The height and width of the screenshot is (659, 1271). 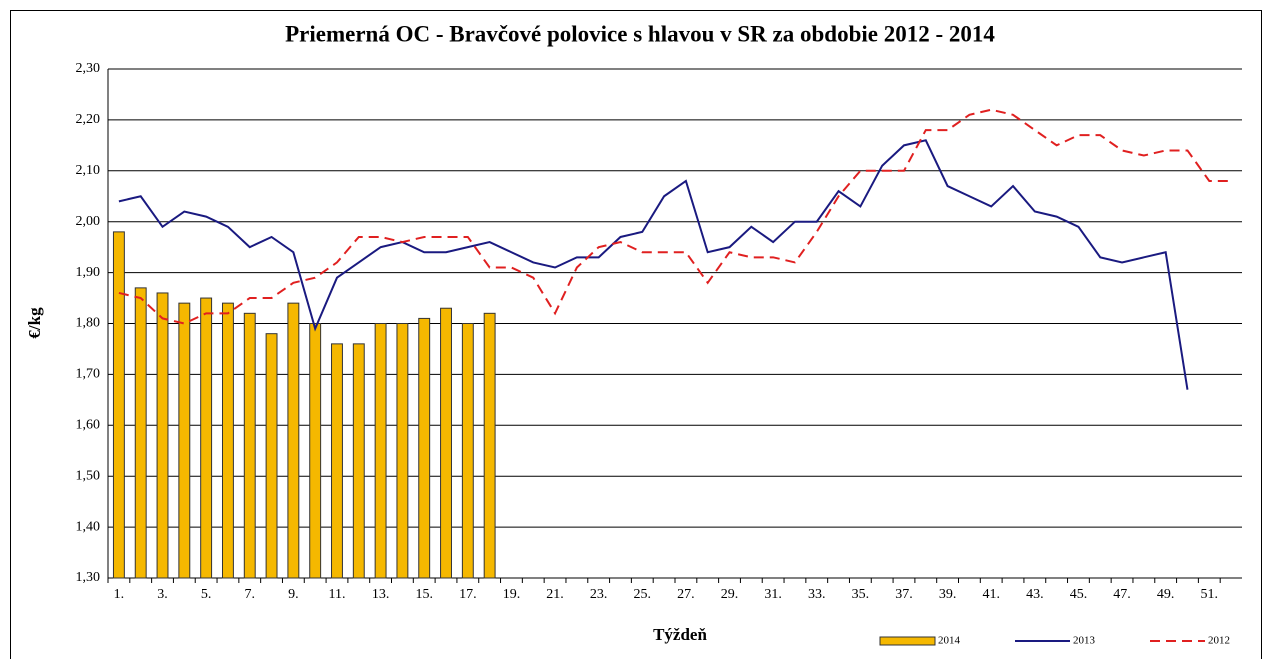 What do you see at coordinates (907, 641) in the screenshot?
I see `legend-swatch` at bounding box center [907, 641].